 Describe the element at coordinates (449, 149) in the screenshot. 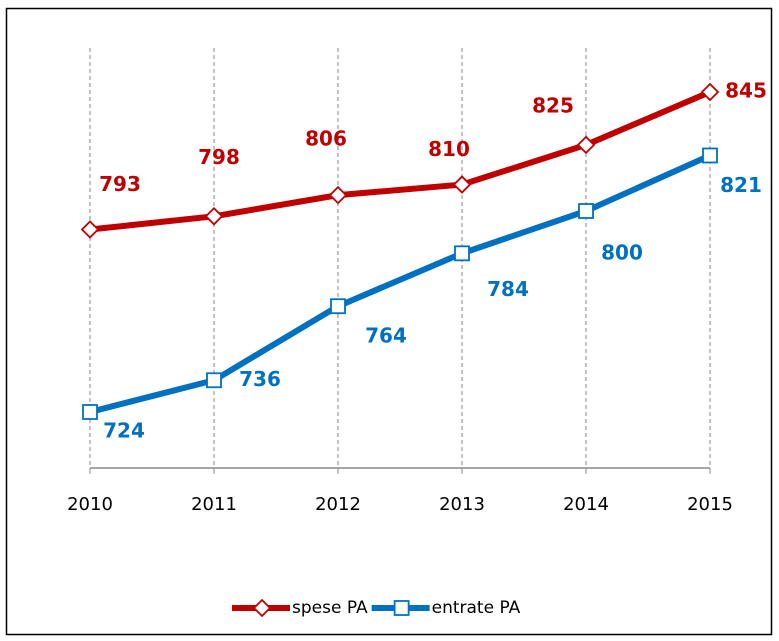

I see `data-label: 810` at that location.